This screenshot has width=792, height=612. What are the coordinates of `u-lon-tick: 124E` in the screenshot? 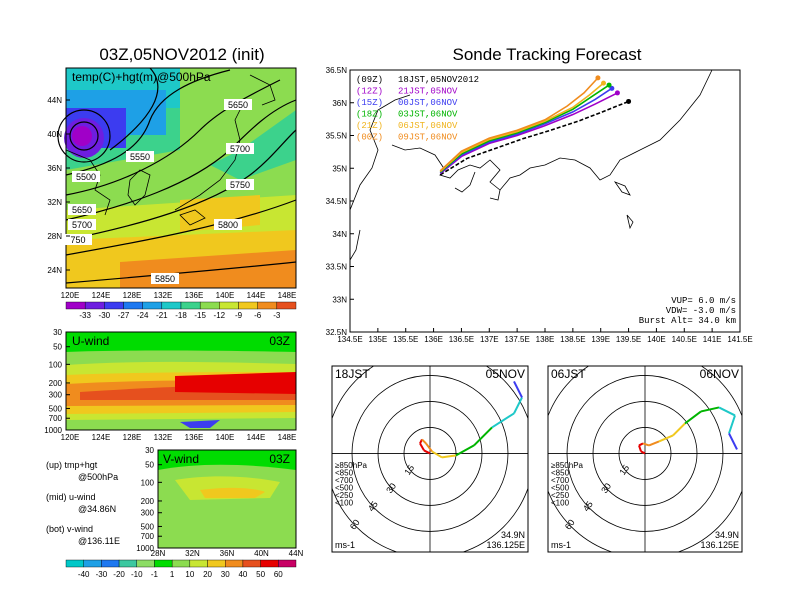 It's located at (101, 437).